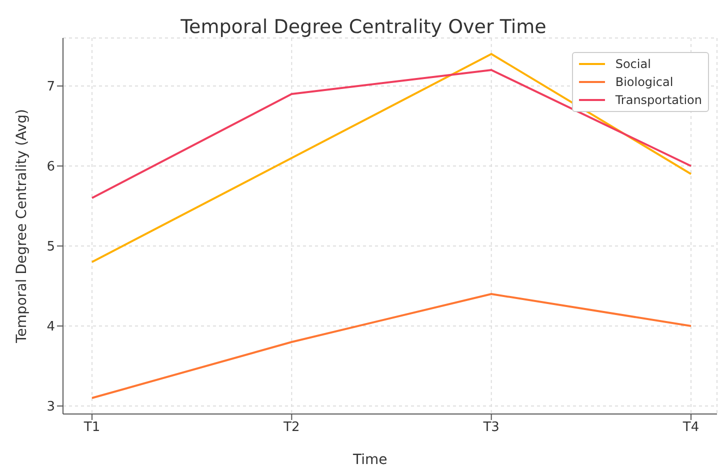 The width and height of the screenshot is (719, 476). I want to click on y-tick-label: 3, so click(50, 407).